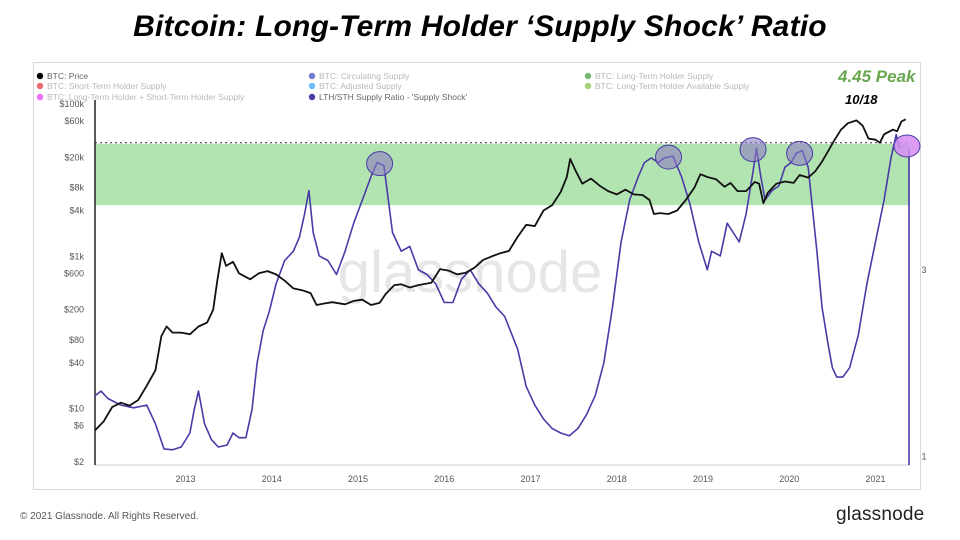 The height and width of the screenshot is (540, 960). Describe the element at coordinates (470, 272) in the screenshot. I see `glassnode-watermark: glassnode` at that location.